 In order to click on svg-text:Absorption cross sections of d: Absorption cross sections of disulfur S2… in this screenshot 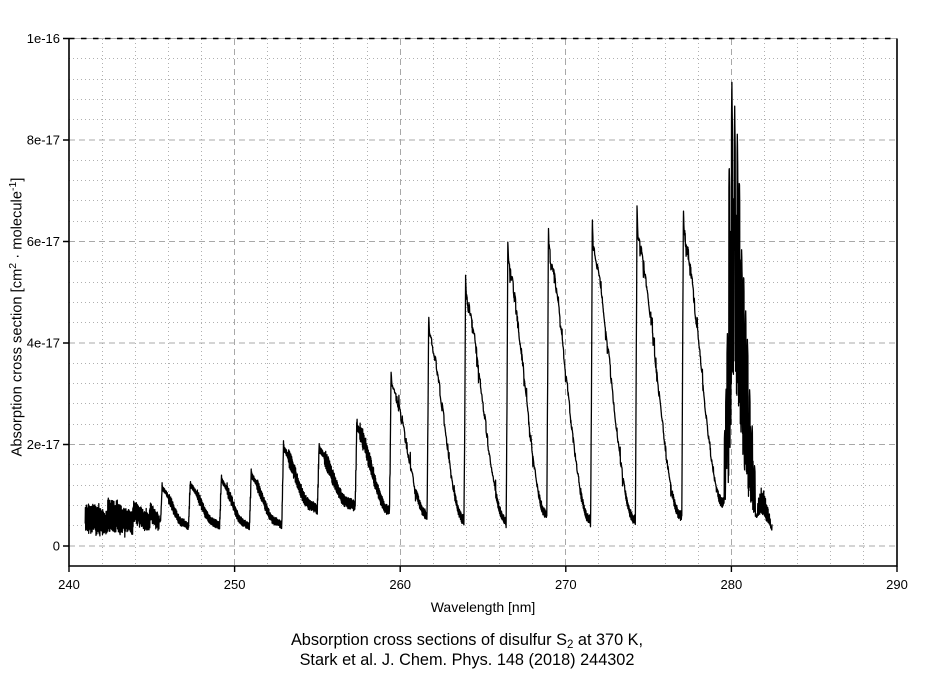, I will do `click(467, 641)`.